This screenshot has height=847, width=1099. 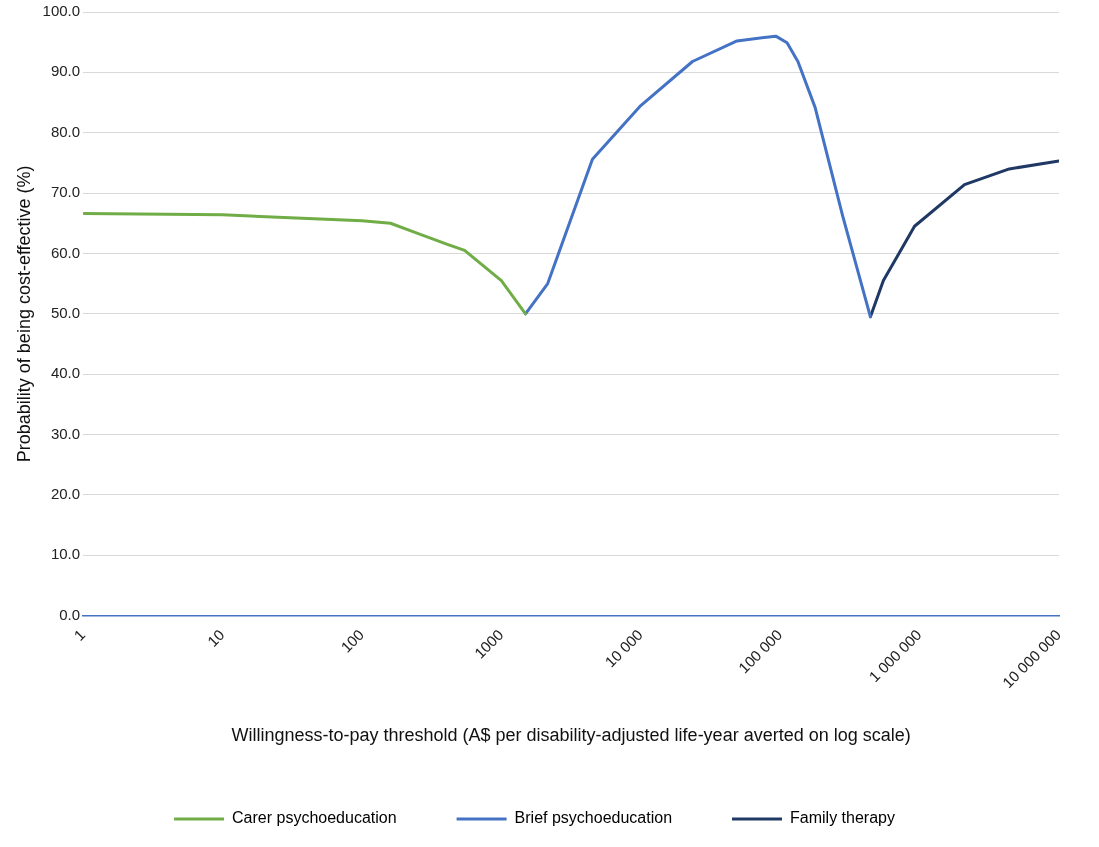 I want to click on y-tick-label: 0.0, so click(x=70, y=614).